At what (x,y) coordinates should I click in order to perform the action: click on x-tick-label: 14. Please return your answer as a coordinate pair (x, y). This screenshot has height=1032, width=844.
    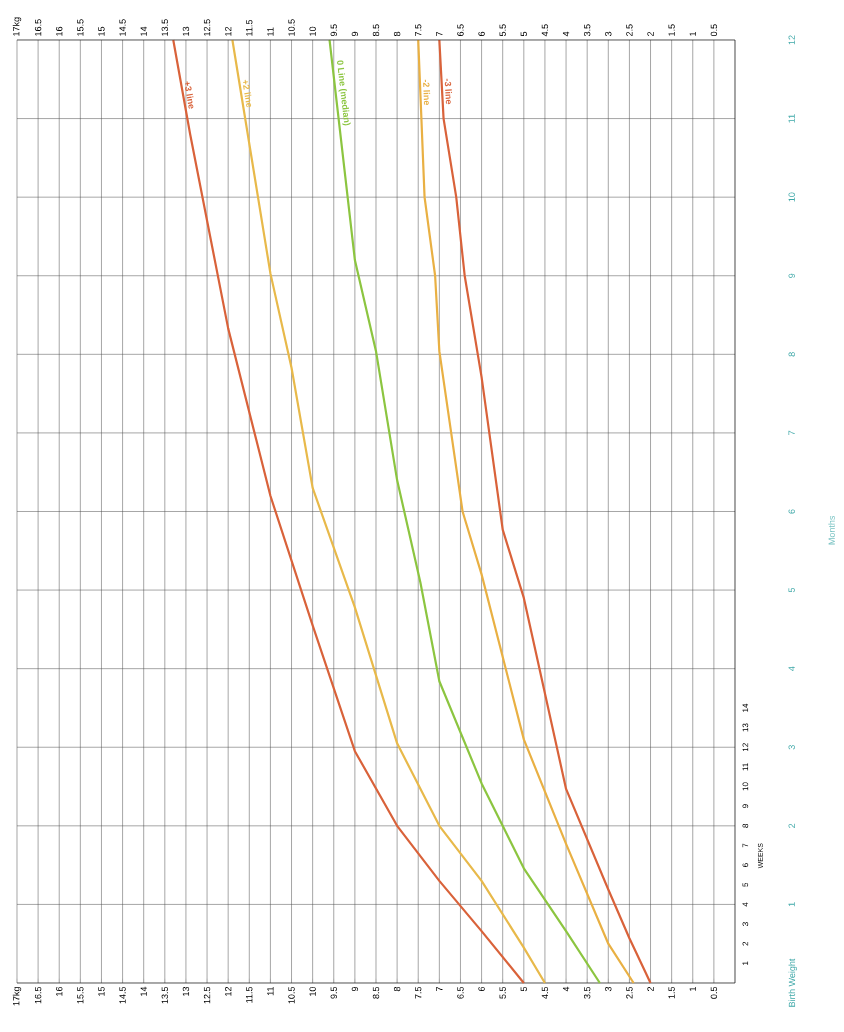
    Looking at the image, I should click on (143, 31).